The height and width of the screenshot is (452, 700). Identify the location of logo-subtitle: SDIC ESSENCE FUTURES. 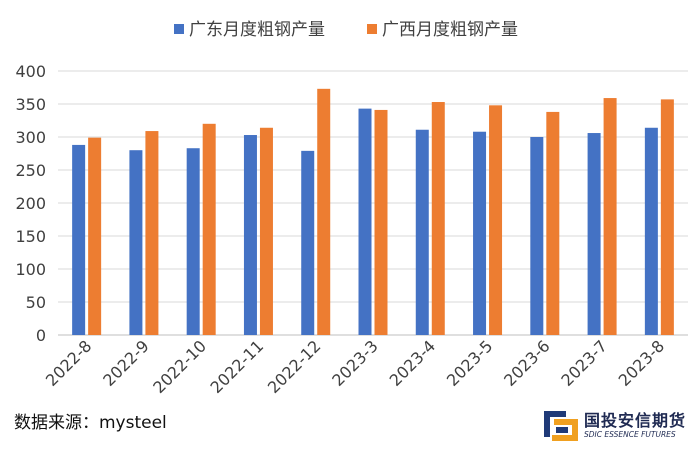
(630, 434).